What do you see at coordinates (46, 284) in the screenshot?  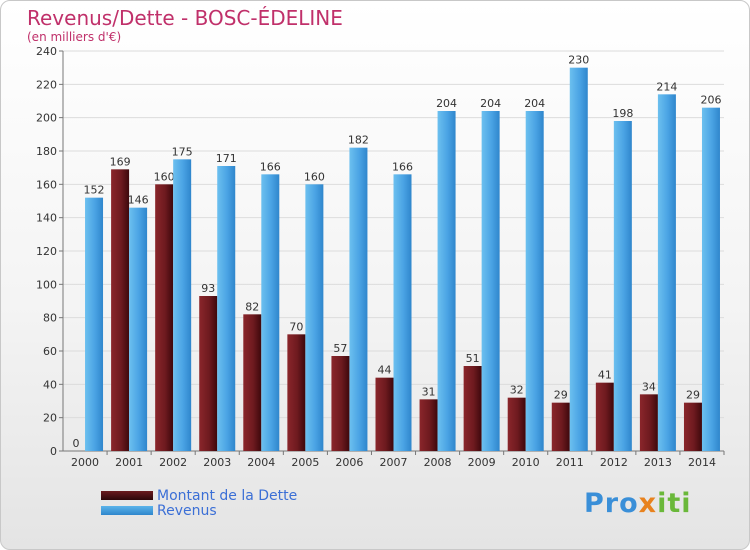 I see `y-tick-label: 100` at bounding box center [46, 284].